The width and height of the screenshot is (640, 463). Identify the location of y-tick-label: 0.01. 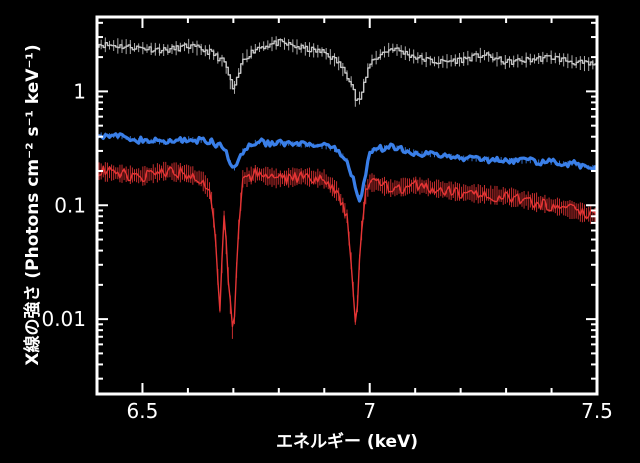
(63, 319).